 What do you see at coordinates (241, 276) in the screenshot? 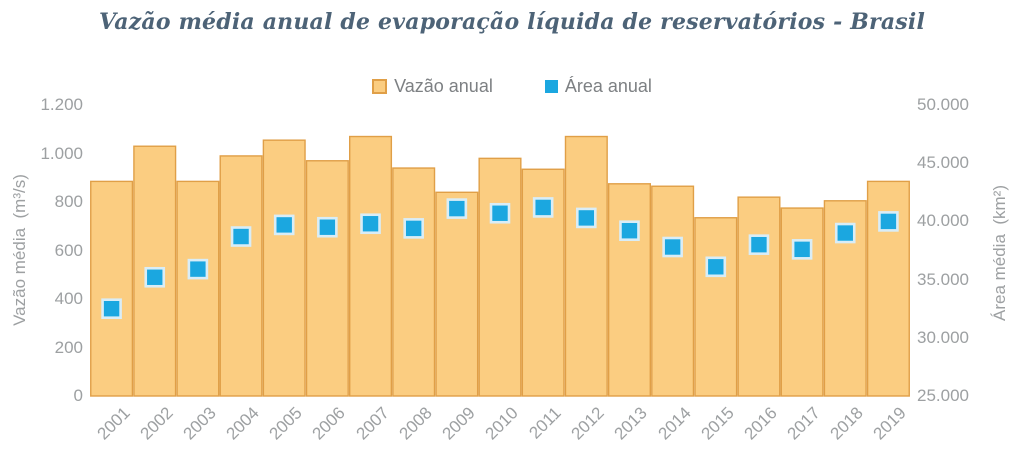
I see `bar-2004` at bounding box center [241, 276].